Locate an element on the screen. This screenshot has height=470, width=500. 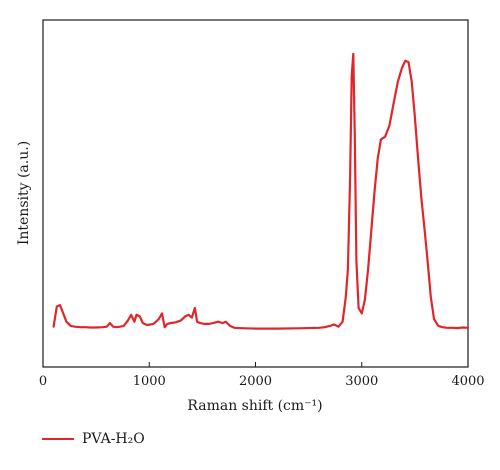
x-tick-label: 2000 is located at coordinates (255, 381).